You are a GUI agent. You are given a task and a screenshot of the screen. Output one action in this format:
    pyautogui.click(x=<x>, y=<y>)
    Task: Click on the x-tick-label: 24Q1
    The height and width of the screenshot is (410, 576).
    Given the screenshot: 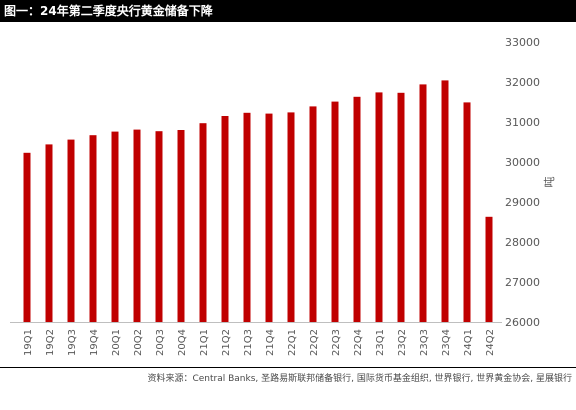 What is the action you would take?
    pyautogui.click(x=468, y=342)
    